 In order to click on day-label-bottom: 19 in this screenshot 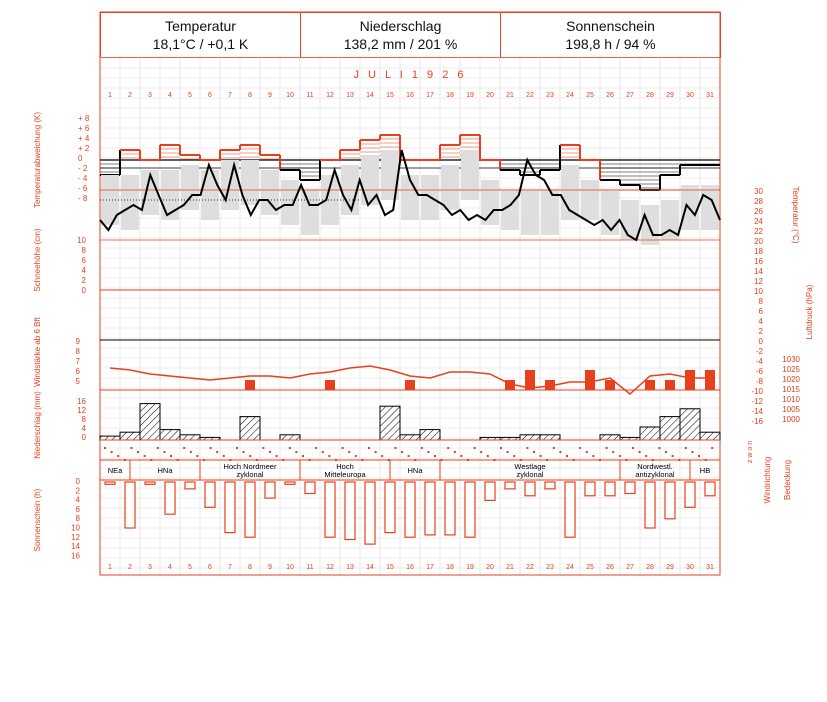, I will do `click(470, 567)`.